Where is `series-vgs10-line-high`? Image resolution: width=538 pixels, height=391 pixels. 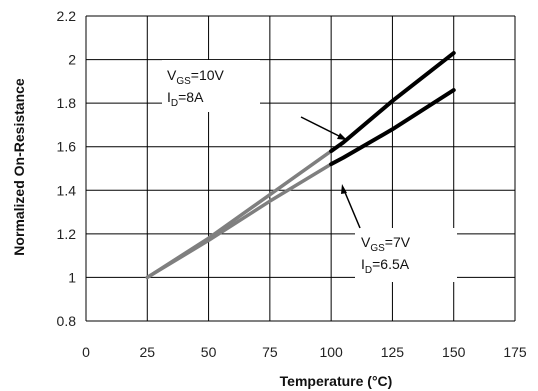 series-vgs10-line-high is located at coordinates (392, 102).